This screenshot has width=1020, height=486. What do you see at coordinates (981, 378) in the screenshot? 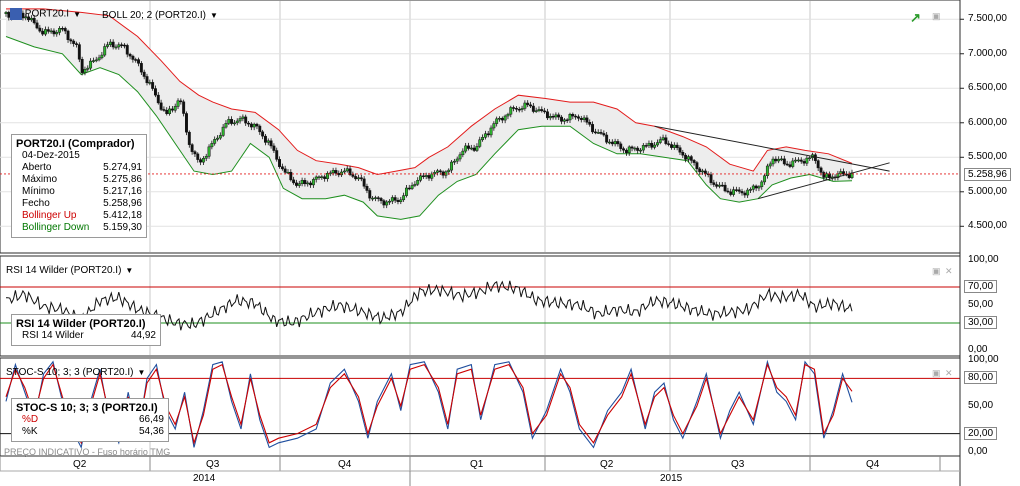
I see `stoch-level-badge: 80,00` at bounding box center [981, 378].